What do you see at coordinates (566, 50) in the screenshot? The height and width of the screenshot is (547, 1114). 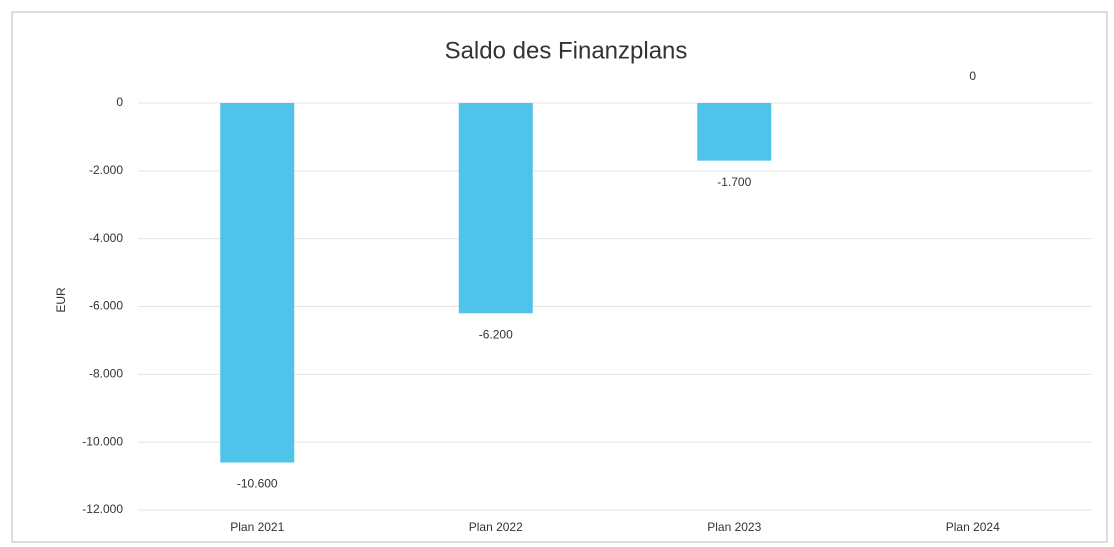 I see `chart-title: Saldo des Finanzplans` at bounding box center [566, 50].